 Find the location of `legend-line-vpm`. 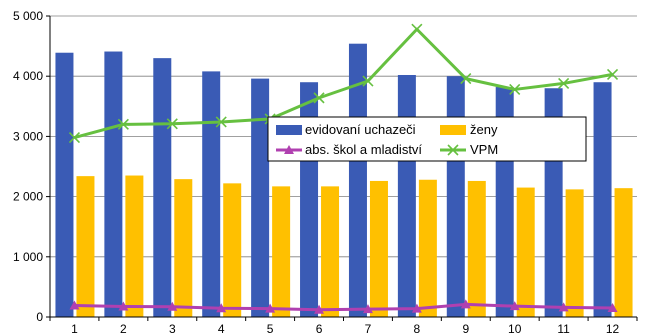

legend-line-vpm is located at coordinates (453, 150).